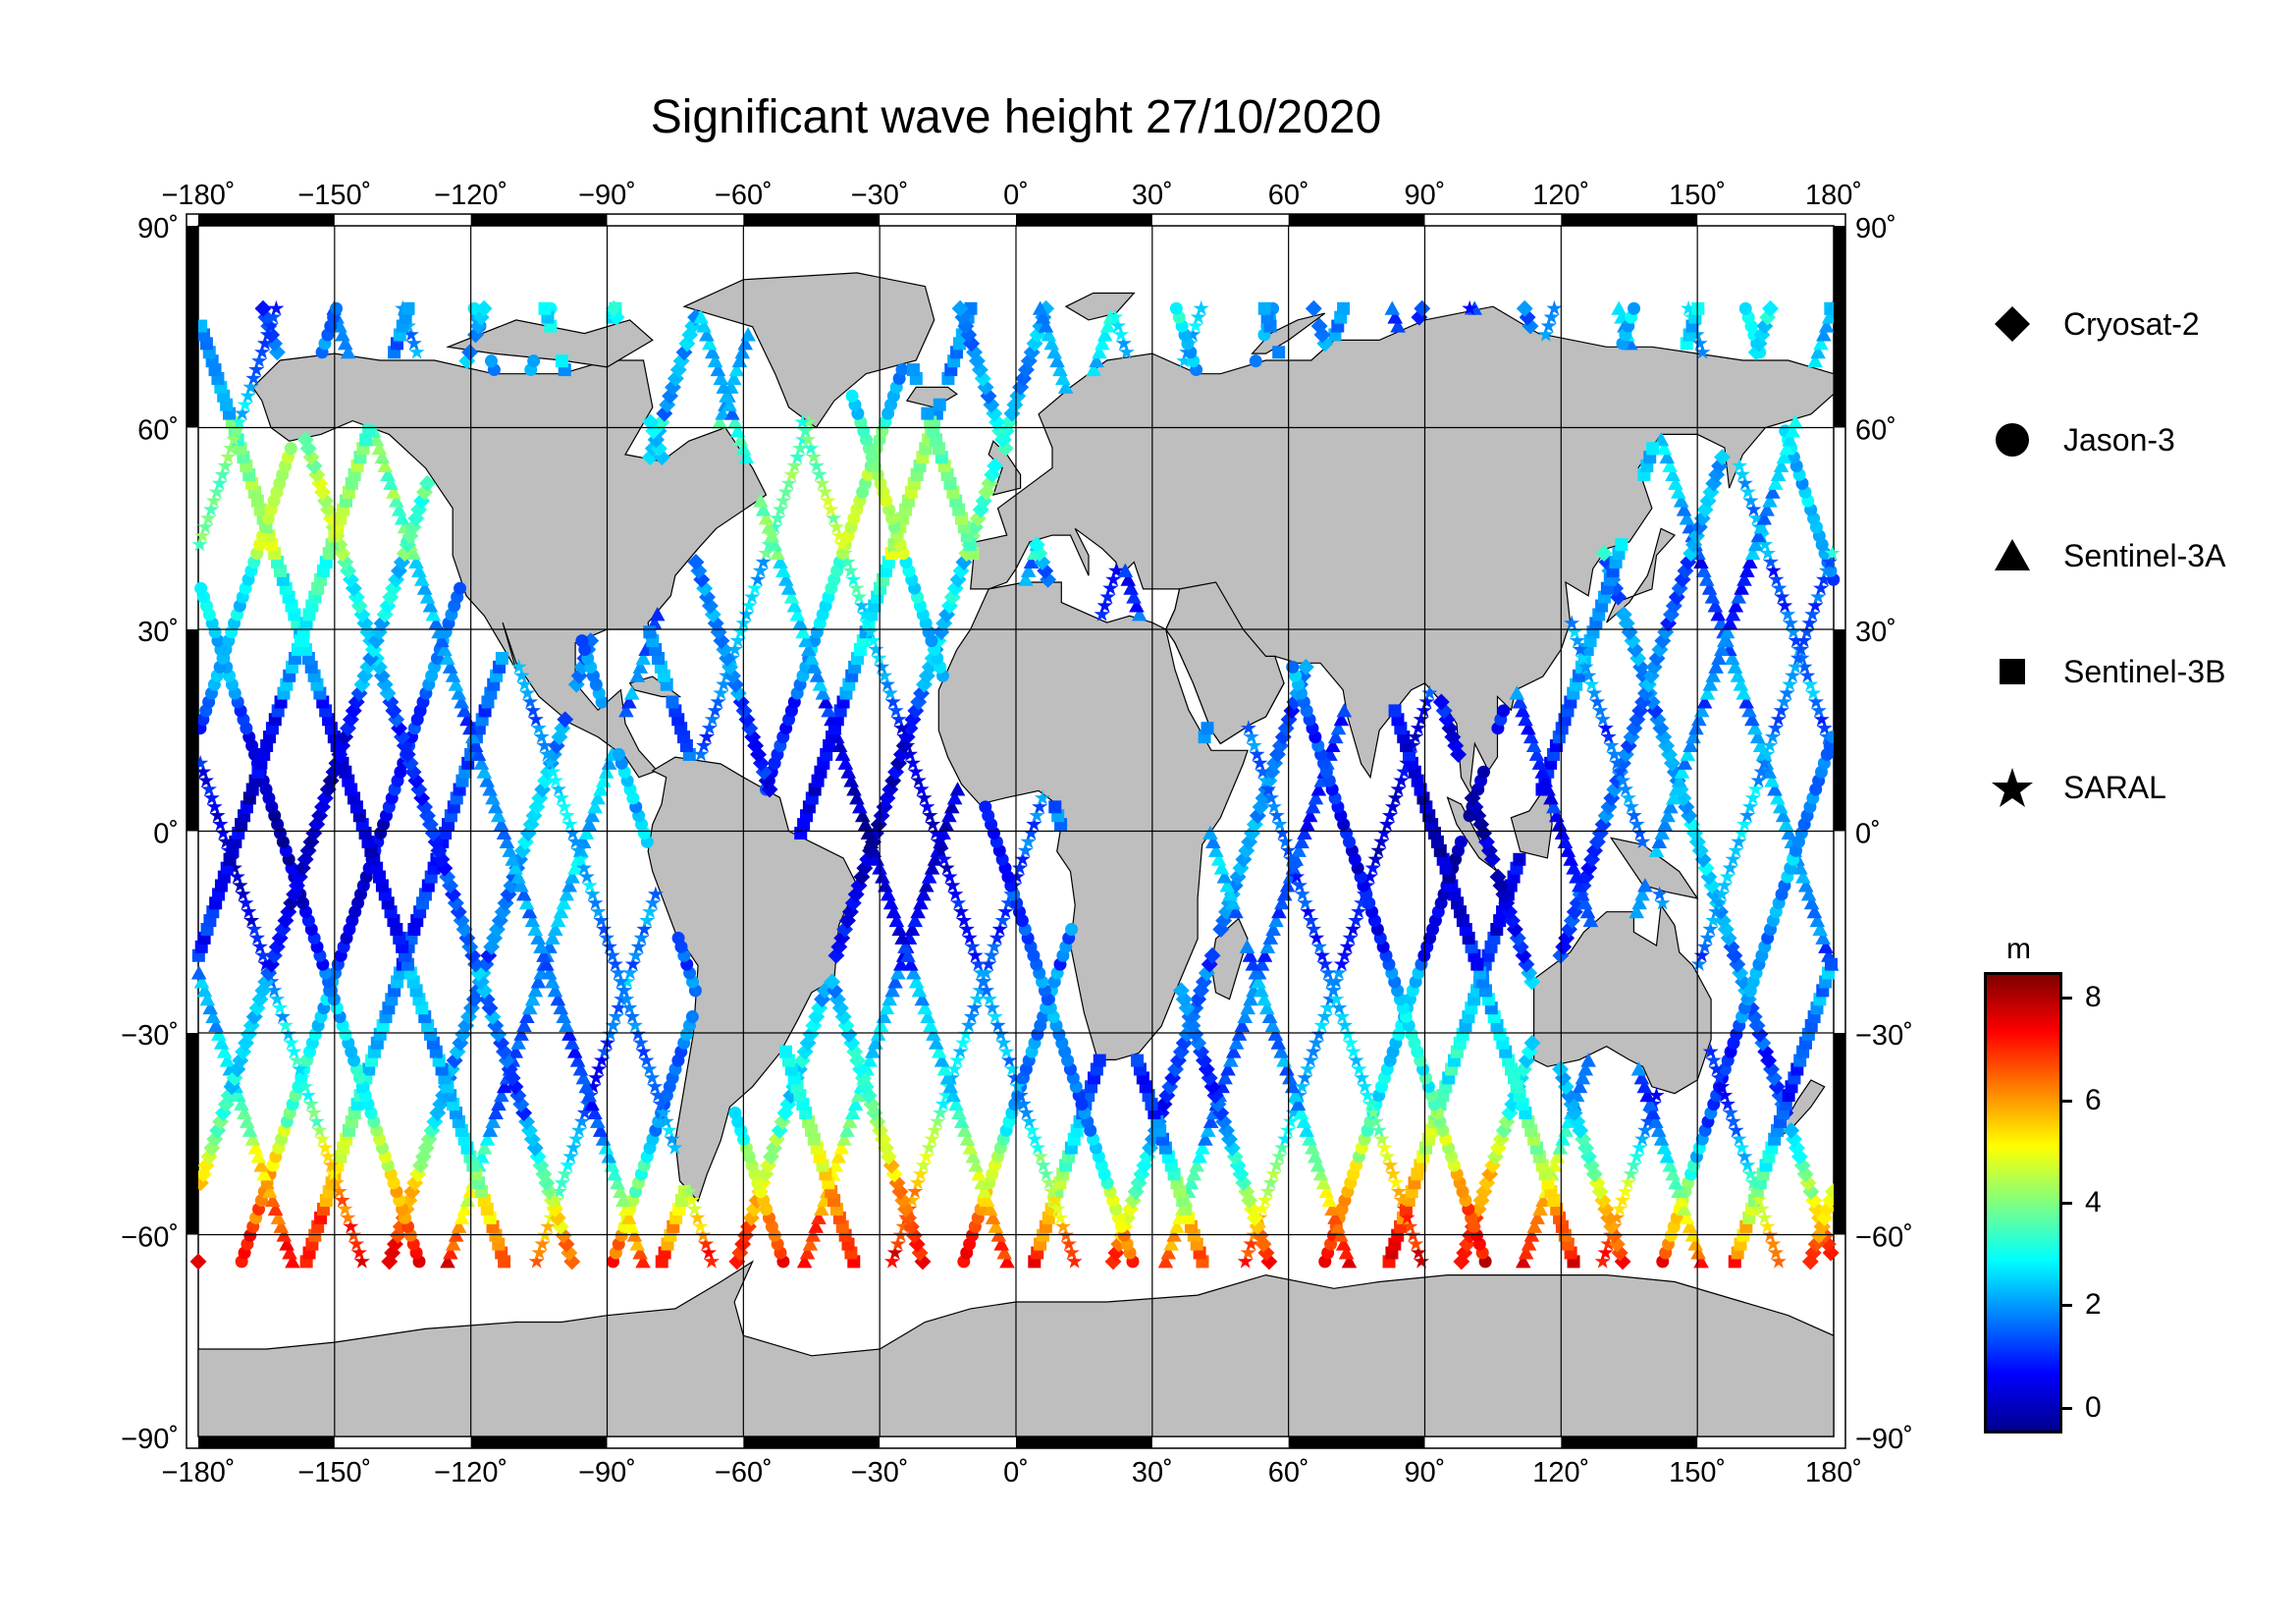 This screenshot has width=2296, height=1623. What do you see at coordinates (744, 1472) in the screenshot?
I see `lon-tick-label: −60˚` at bounding box center [744, 1472].